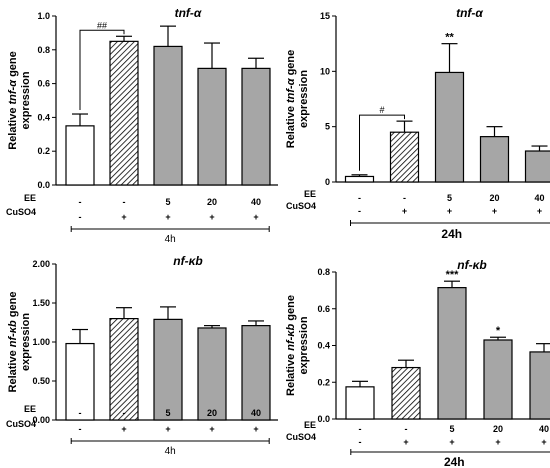 This screenshot has height=468, width=550. I want to click on y-tick-label: 15, so click(325, 16).